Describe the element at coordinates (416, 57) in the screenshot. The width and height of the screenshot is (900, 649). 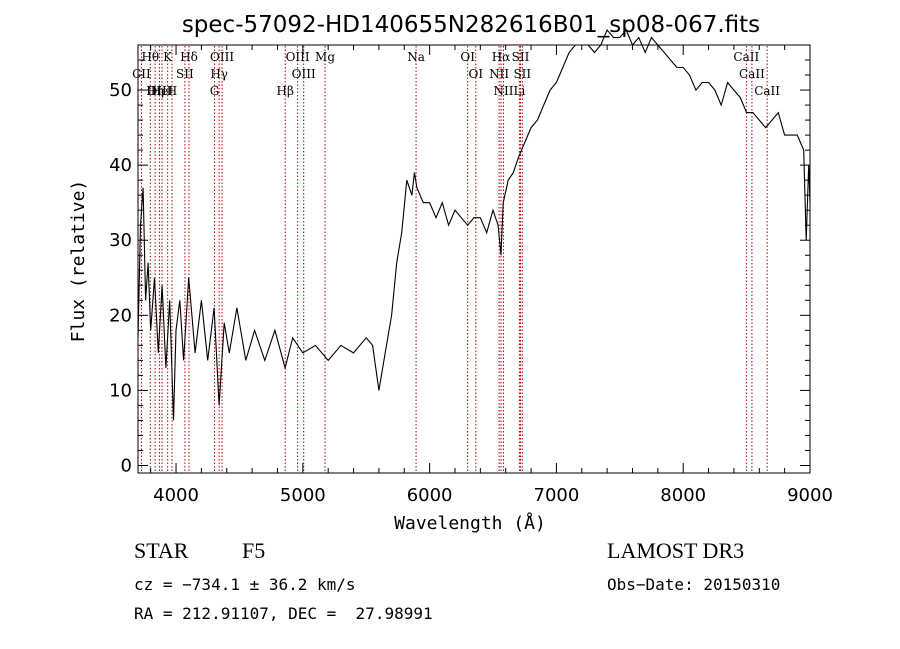
I see `line-label: Na` at that location.